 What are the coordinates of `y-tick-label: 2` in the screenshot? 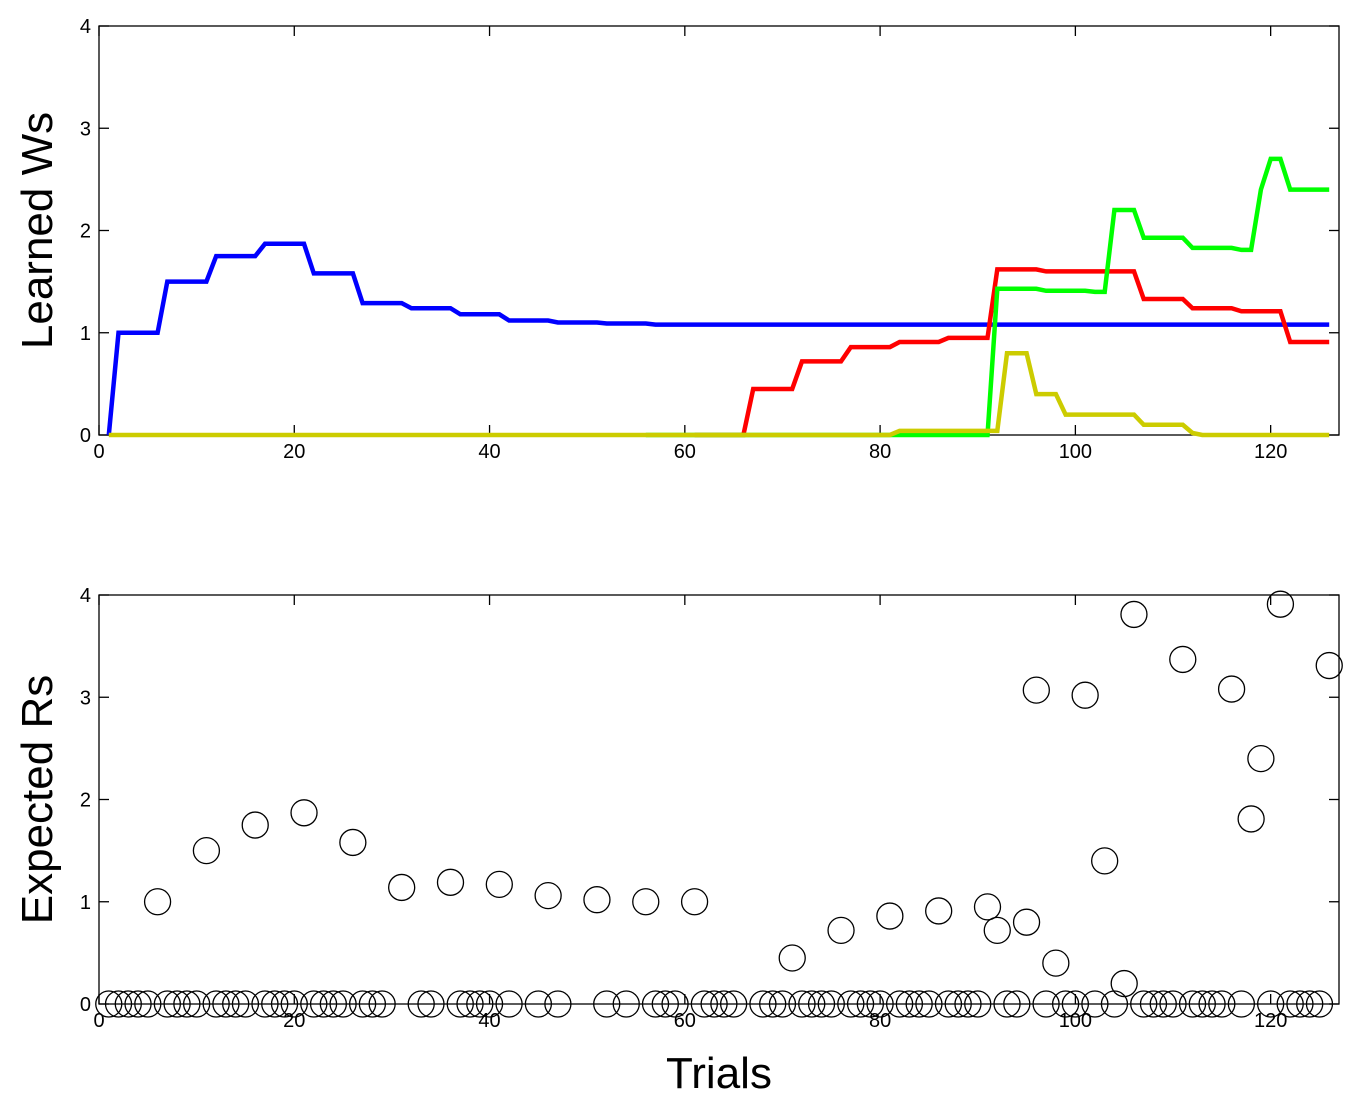 It's located at (85, 801).